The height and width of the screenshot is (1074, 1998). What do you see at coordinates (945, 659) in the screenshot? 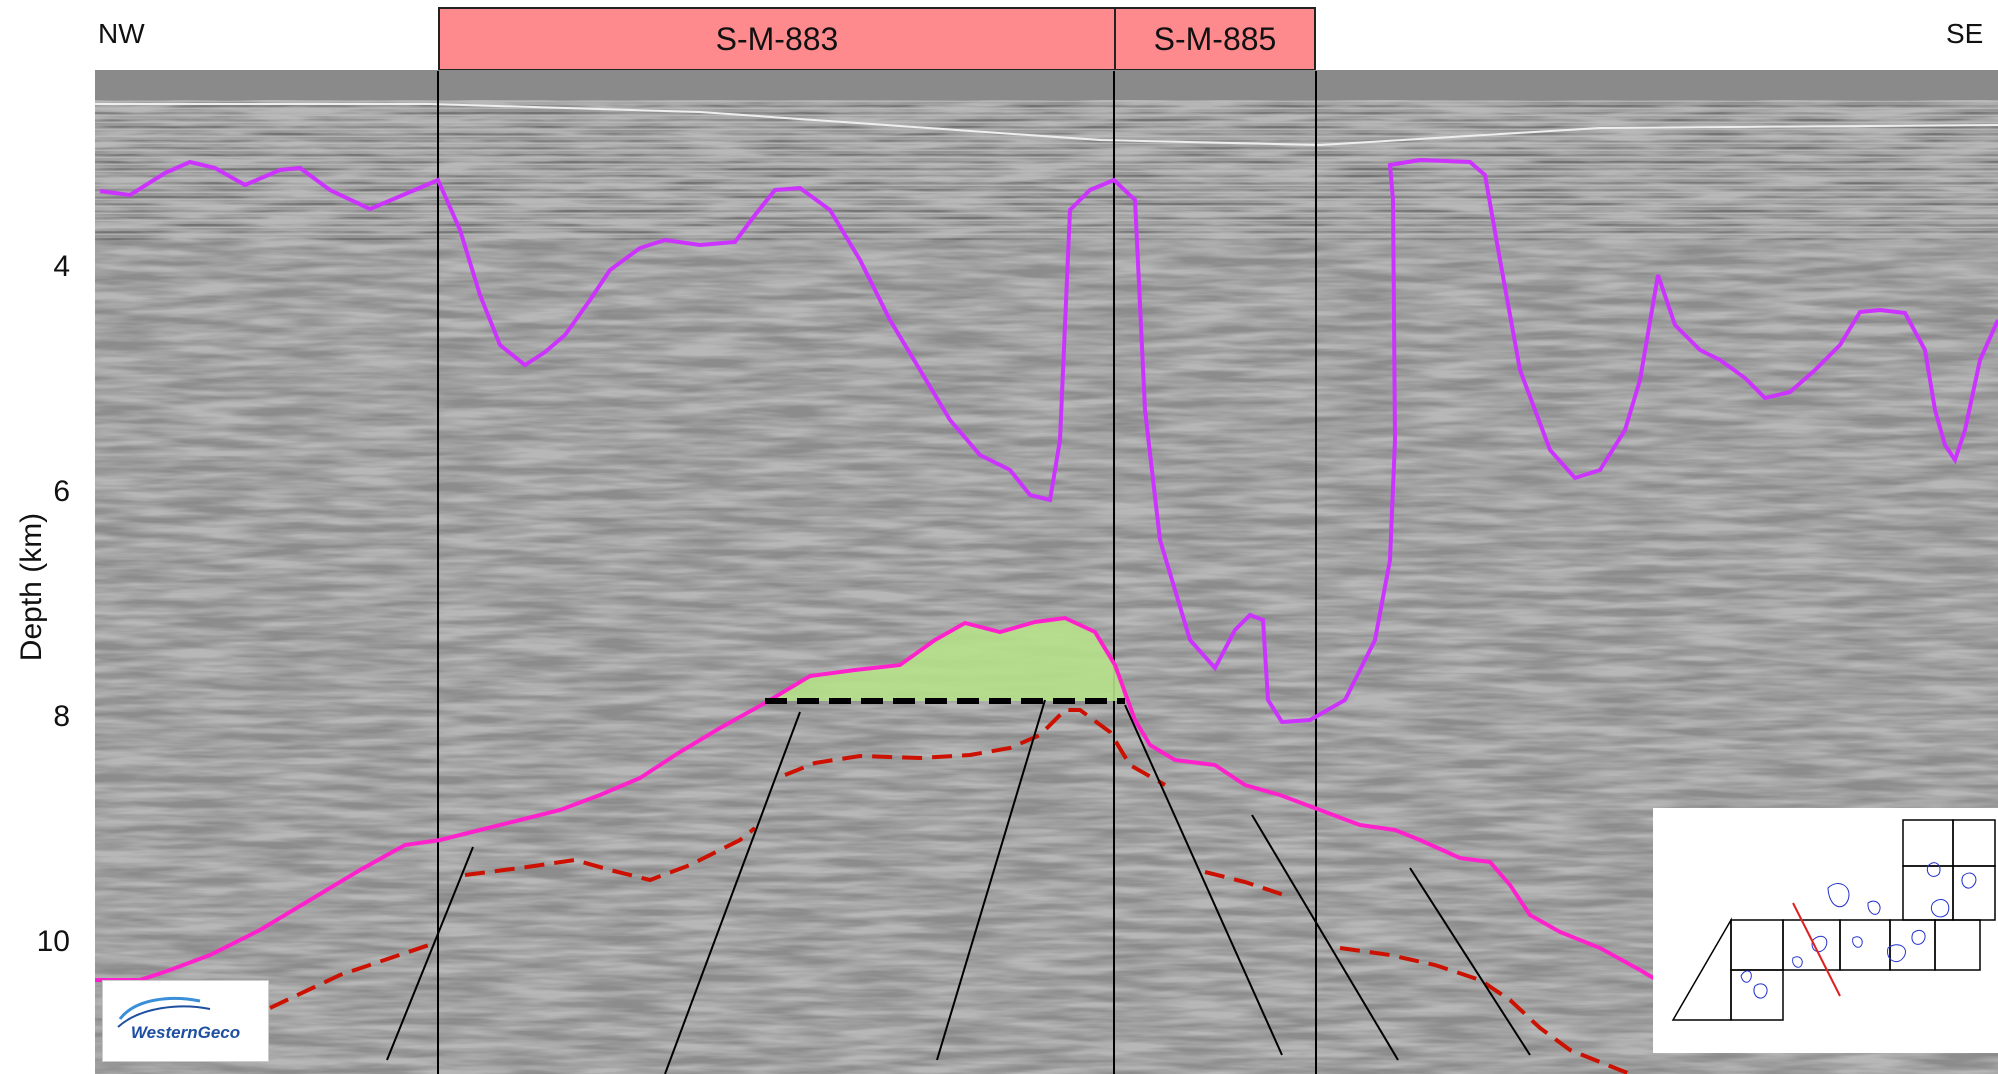
I see `prospect-area` at bounding box center [945, 659].